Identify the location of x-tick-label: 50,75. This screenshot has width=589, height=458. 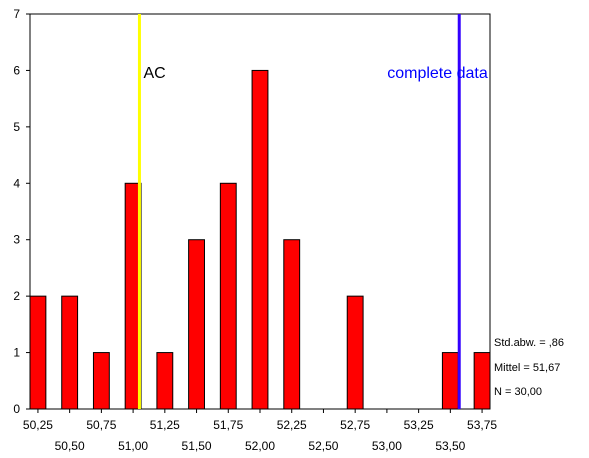
(101, 425).